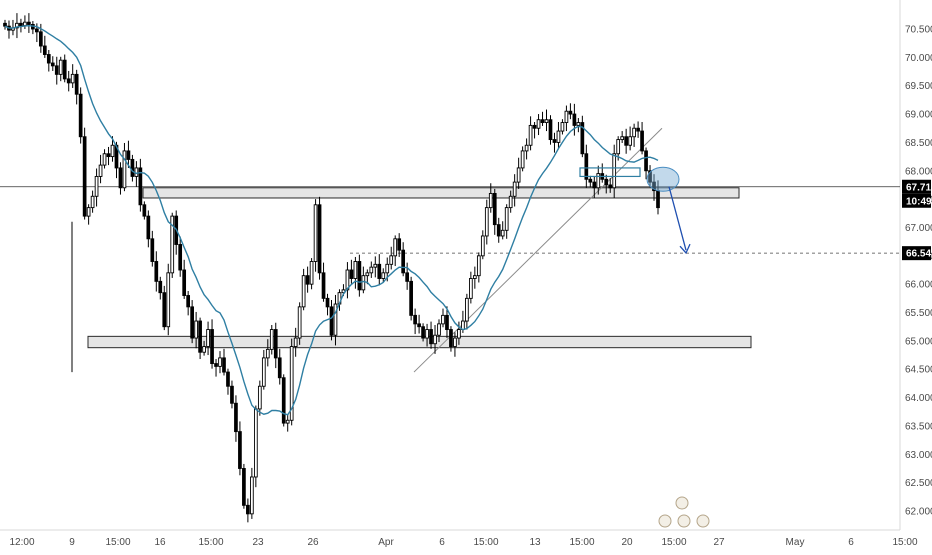 The height and width of the screenshot is (555, 932). What do you see at coordinates (919, 254) in the screenshot?
I see `target-price-tag: 66.547` at bounding box center [919, 254].